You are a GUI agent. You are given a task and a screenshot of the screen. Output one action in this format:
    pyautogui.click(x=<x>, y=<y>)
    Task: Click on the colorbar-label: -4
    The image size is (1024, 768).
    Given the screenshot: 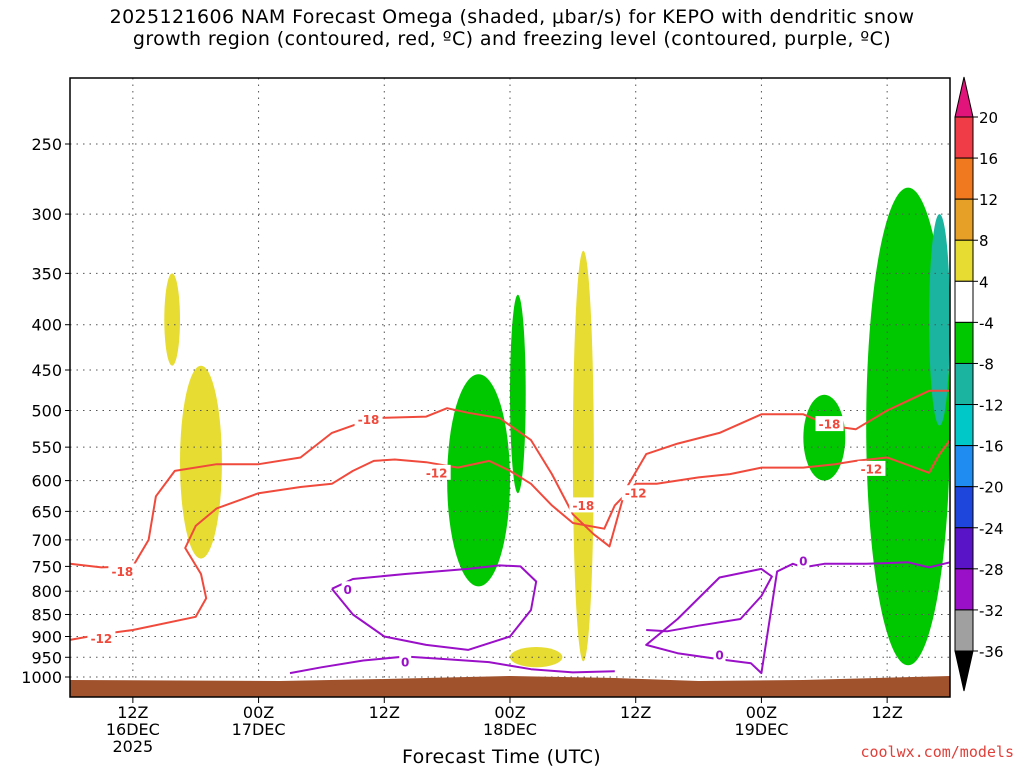 What is the action you would take?
    pyautogui.click(x=986, y=323)
    